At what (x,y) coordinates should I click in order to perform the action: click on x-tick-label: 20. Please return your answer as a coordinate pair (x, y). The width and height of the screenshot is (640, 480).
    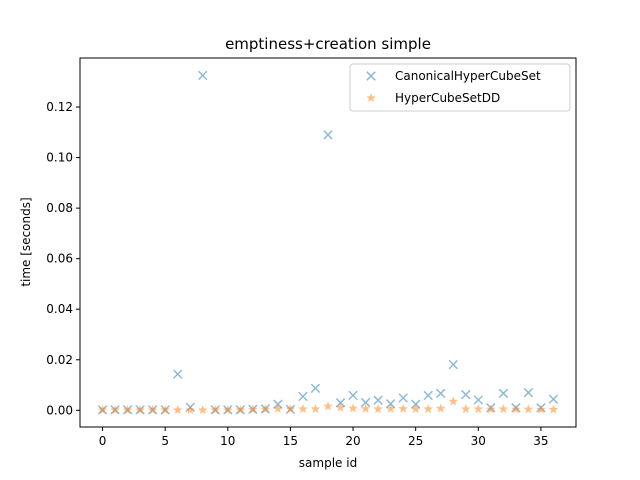
    Looking at the image, I should click on (352, 441).